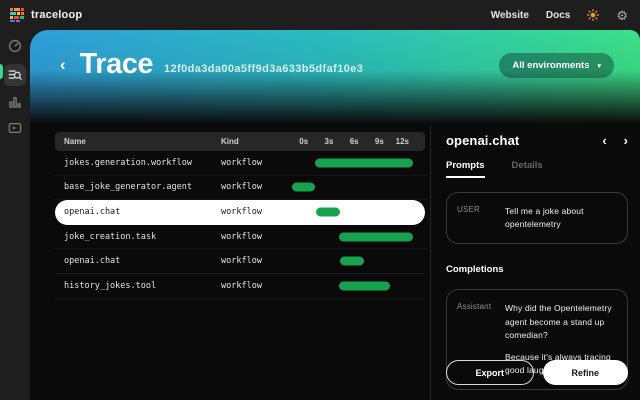 This screenshot has height=400, width=640. Describe the element at coordinates (128, 187) in the screenshot. I see `span-name: base_joke_generator.agent` at that location.